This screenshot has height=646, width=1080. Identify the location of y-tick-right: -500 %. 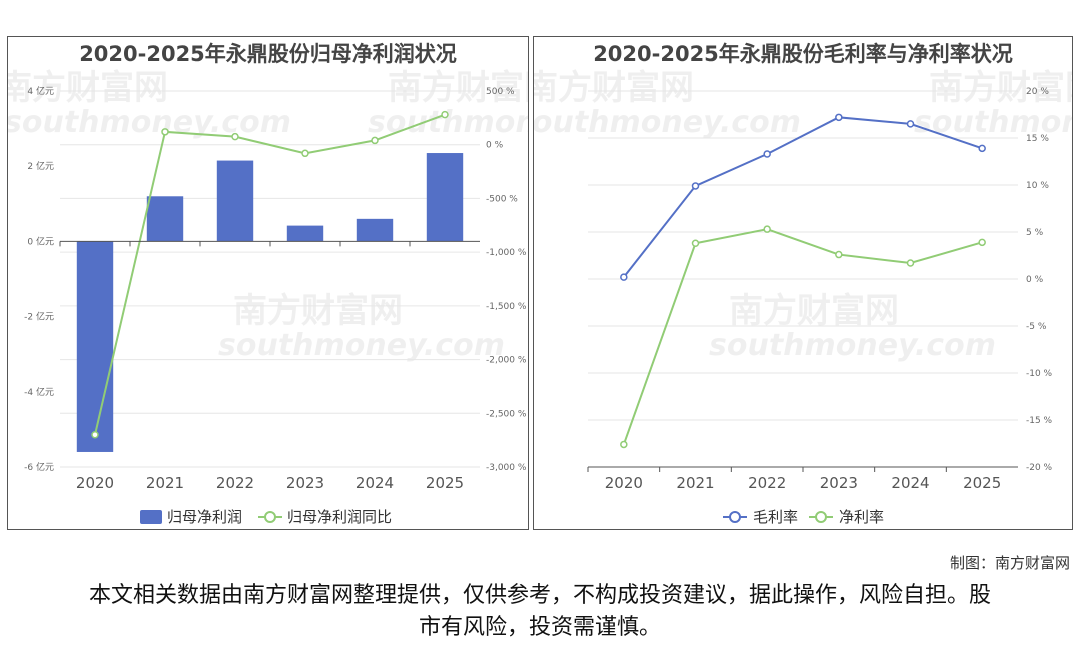
(502, 199).